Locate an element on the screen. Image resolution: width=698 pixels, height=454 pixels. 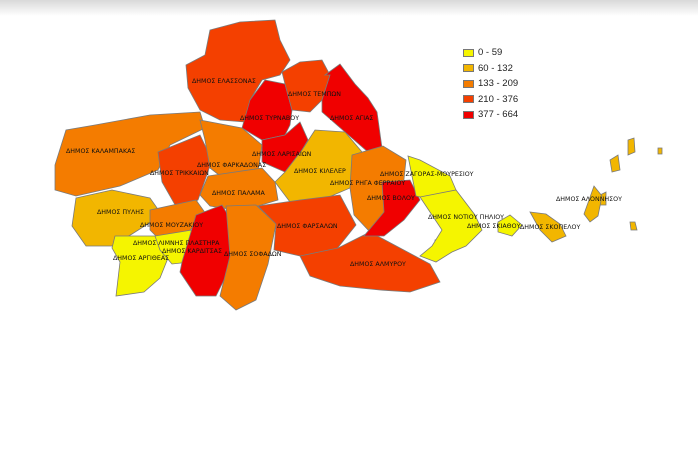
legend-label: 133 - 209 is located at coordinates (498, 84).